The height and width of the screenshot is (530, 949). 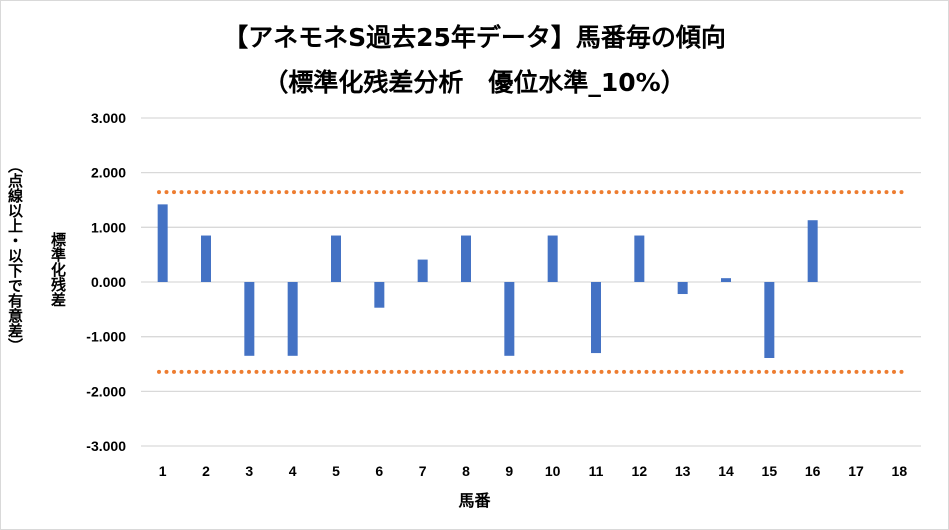 What do you see at coordinates (509, 471) in the screenshot?
I see `x-tick-label: 9` at bounding box center [509, 471].